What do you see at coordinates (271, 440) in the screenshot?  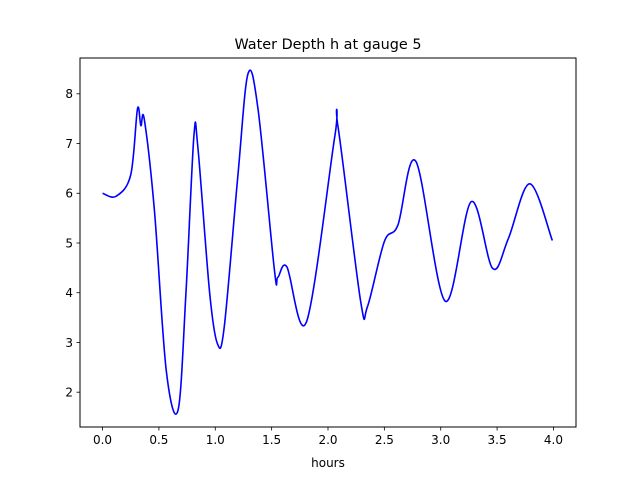 I see `x-tick-label: 1.5` at bounding box center [271, 440].